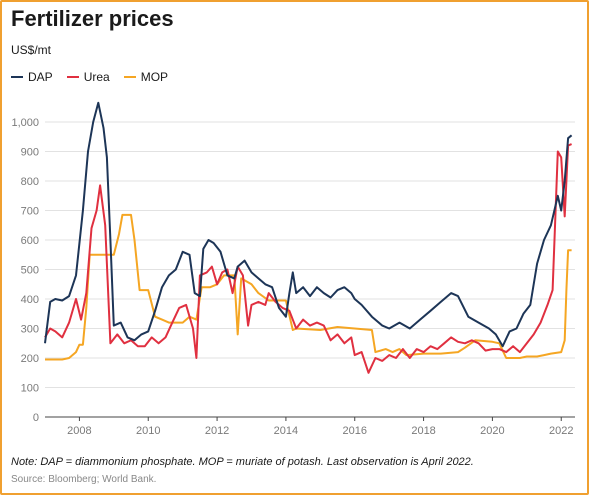 This screenshot has height=495, width=589. What do you see at coordinates (154, 77) in the screenshot?
I see `legend-label-mop: MOP` at bounding box center [154, 77].